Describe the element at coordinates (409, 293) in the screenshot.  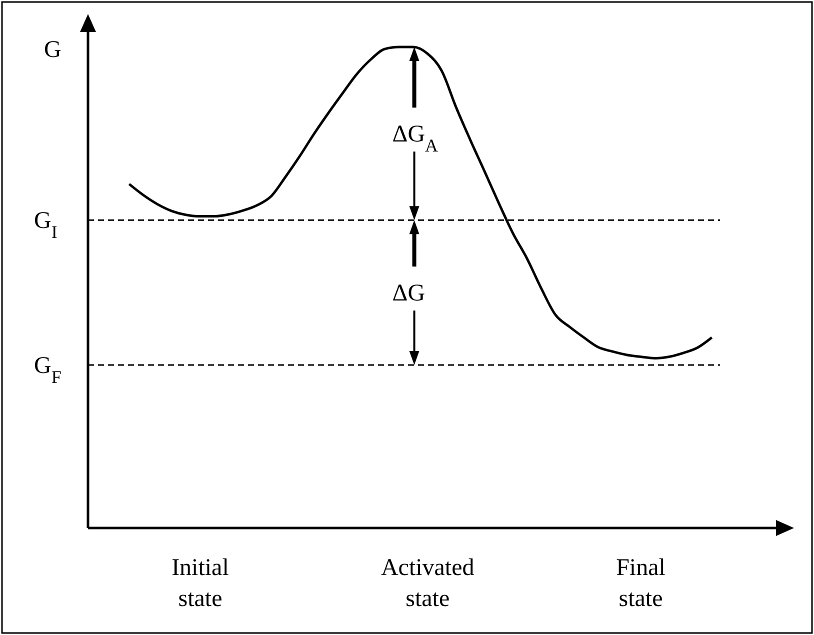
I see `annotation: ΔG` at that location.